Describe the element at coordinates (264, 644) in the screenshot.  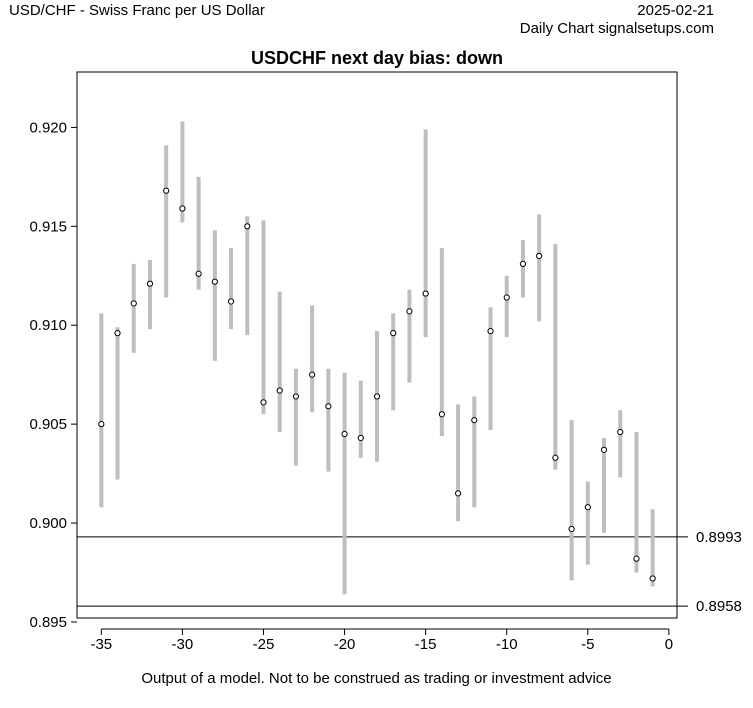
I see `x-tick-label: -25` at that location.